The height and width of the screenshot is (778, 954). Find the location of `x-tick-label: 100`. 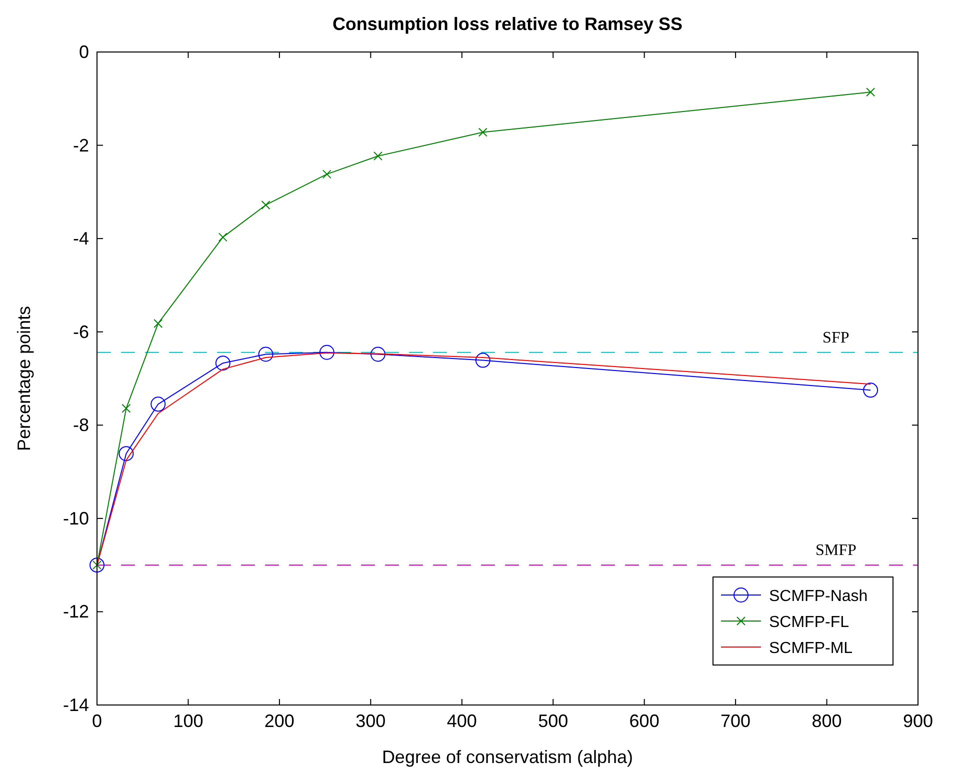

x-tick-label: 100 is located at coordinates (188, 721).